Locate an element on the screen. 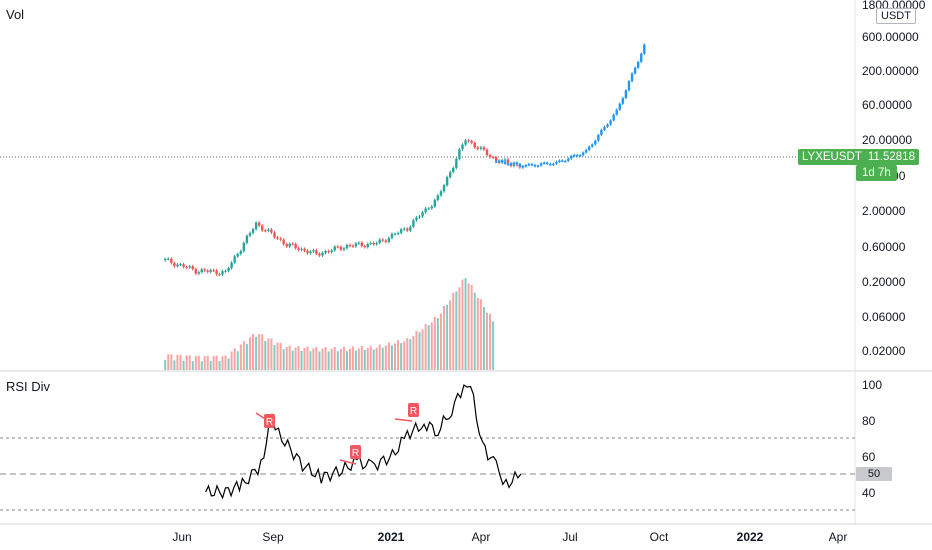 This screenshot has width=932, height=550. rsi-axis: 100 80 60 40 is located at coordinates (872, 439).